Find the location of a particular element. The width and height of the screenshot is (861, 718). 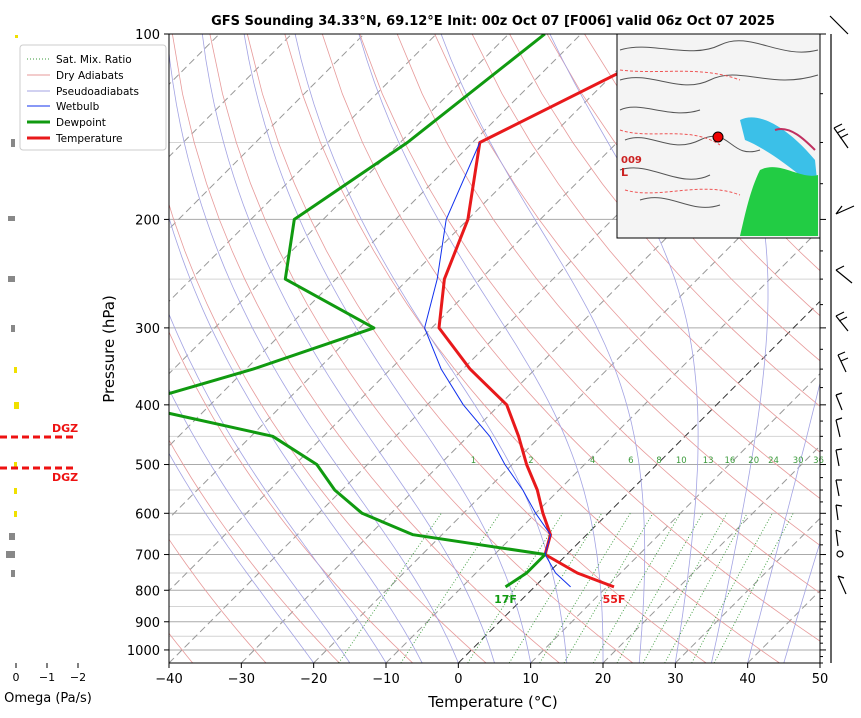

y-tick-label: 100 is located at coordinates (147, 35).